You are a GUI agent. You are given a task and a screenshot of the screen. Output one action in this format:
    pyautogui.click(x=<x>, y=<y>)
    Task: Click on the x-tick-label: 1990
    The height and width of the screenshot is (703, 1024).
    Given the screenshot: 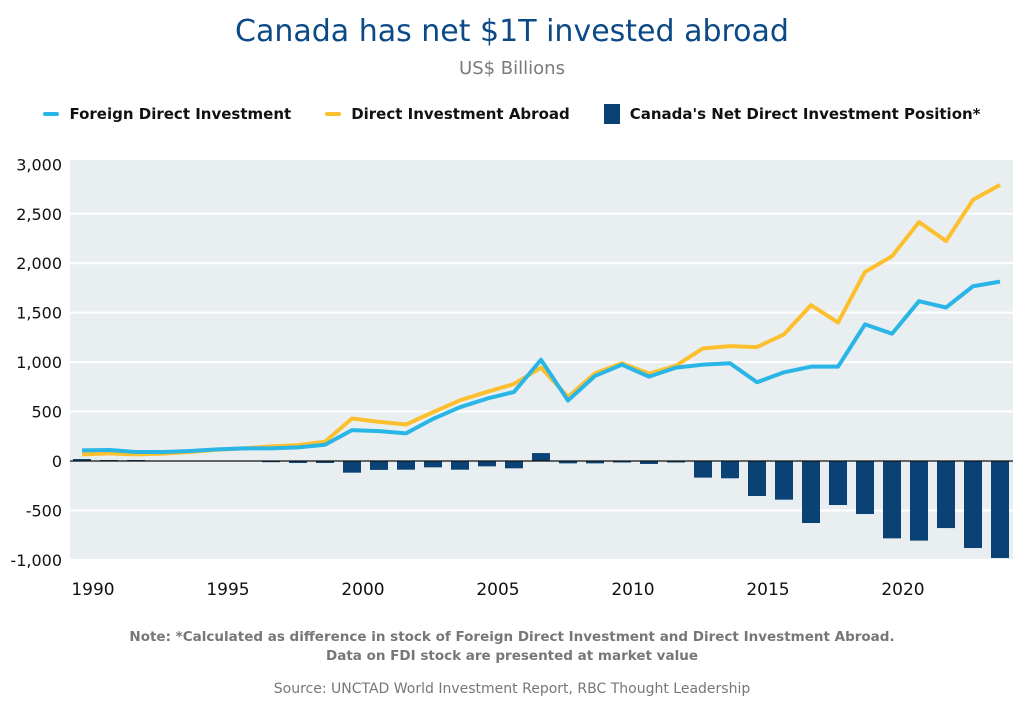 What is the action you would take?
    pyautogui.click(x=92, y=590)
    